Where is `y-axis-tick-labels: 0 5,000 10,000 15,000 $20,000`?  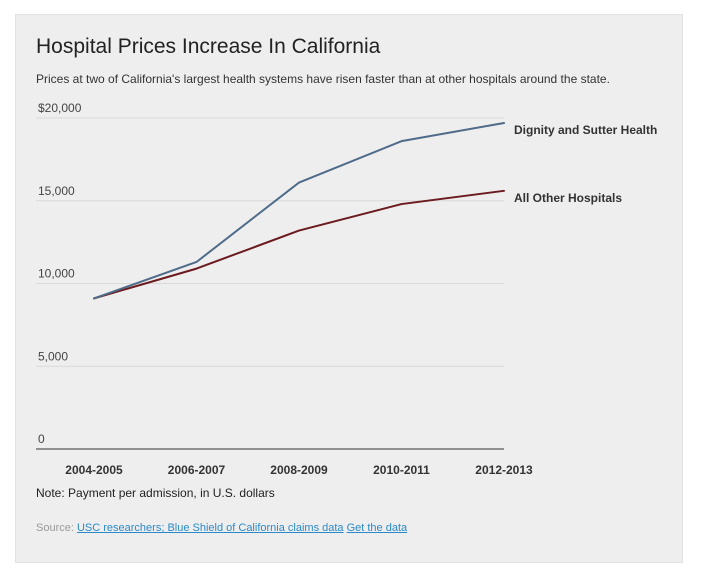
y-axis-tick-labels: 0 5,000 10,000 15,000 $20,000 is located at coordinates (60, 273).